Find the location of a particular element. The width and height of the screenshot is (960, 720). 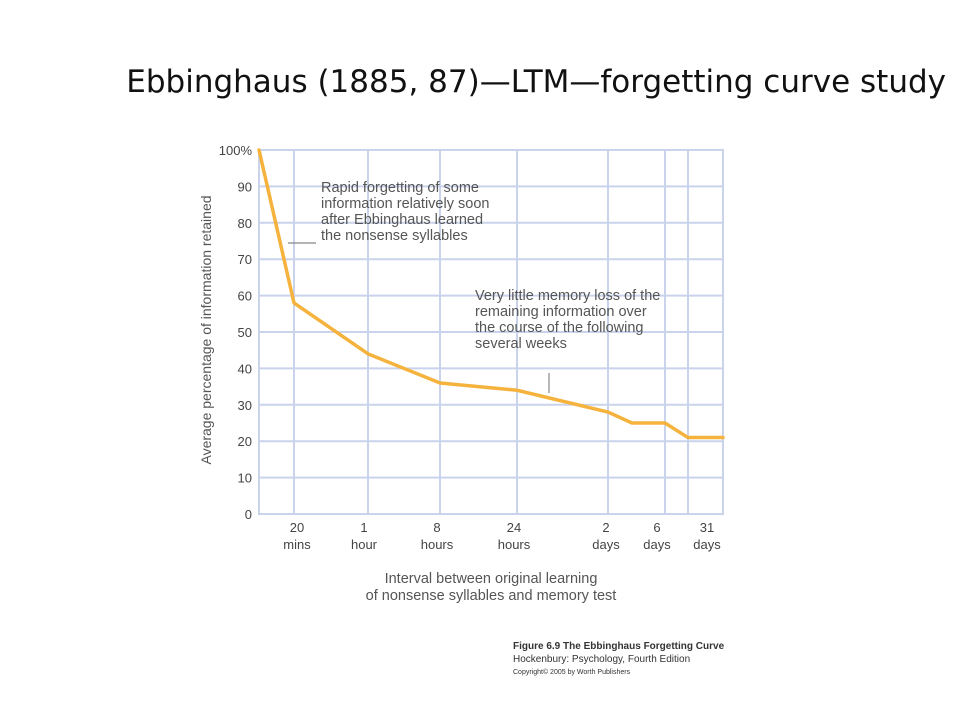

annotation-rapid-forgetting-line: the nonsense syllables is located at coordinates (394, 236).